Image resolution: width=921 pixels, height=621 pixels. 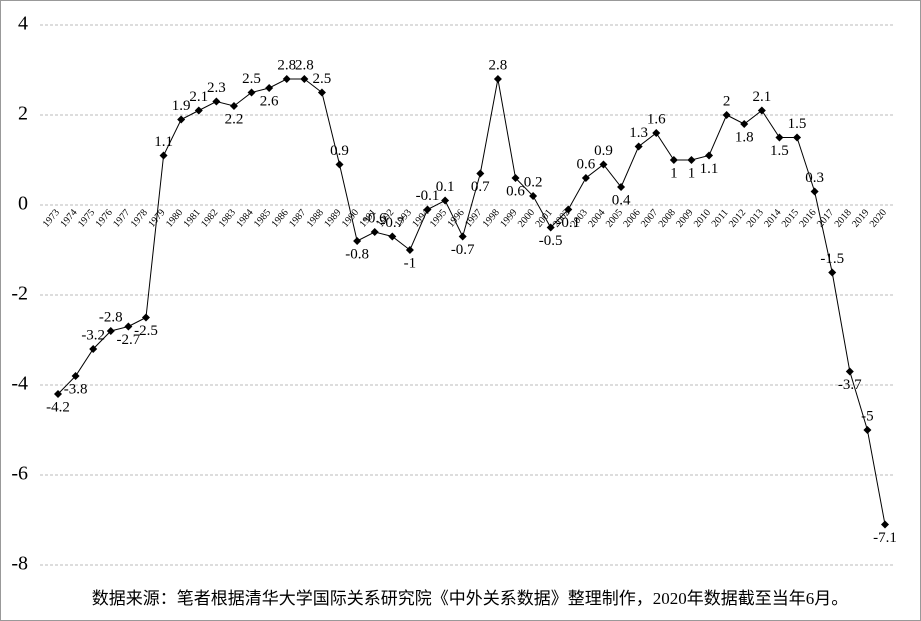 I want to click on y-tick-label: 0, so click(x=23, y=204).